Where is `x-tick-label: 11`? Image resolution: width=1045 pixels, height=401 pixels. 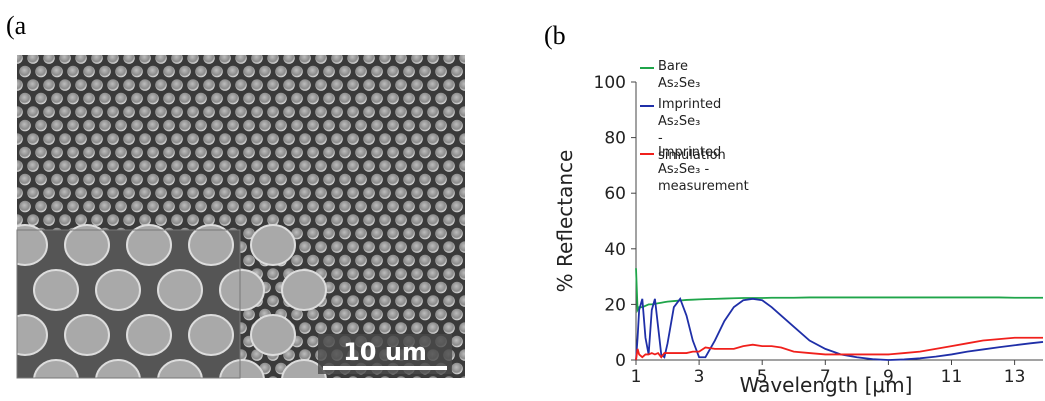 x-tick-label: 11 is located at coordinates (952, 377).